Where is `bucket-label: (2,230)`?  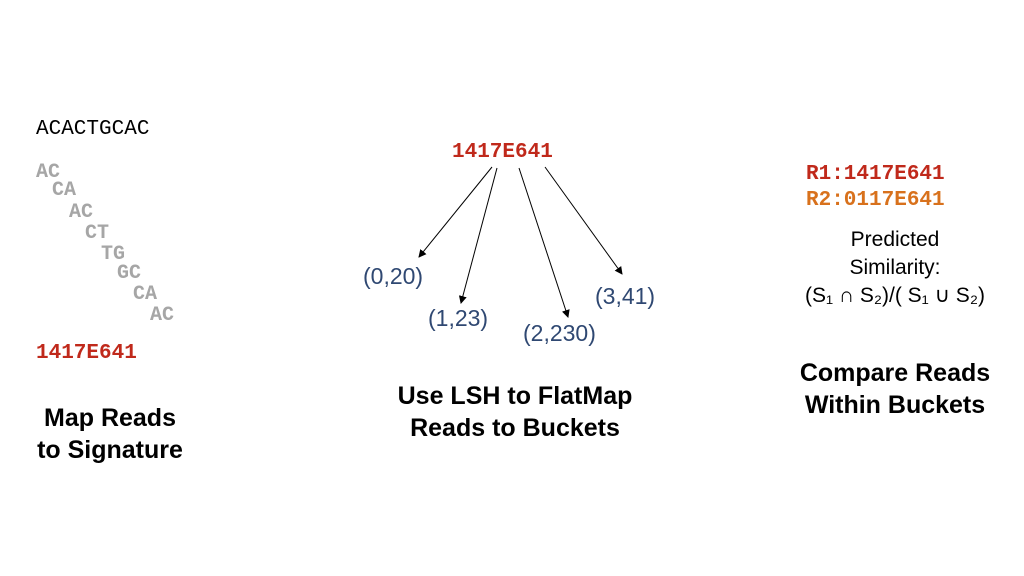
bucket-label: (2,230) is located at coordinates (559, 333).